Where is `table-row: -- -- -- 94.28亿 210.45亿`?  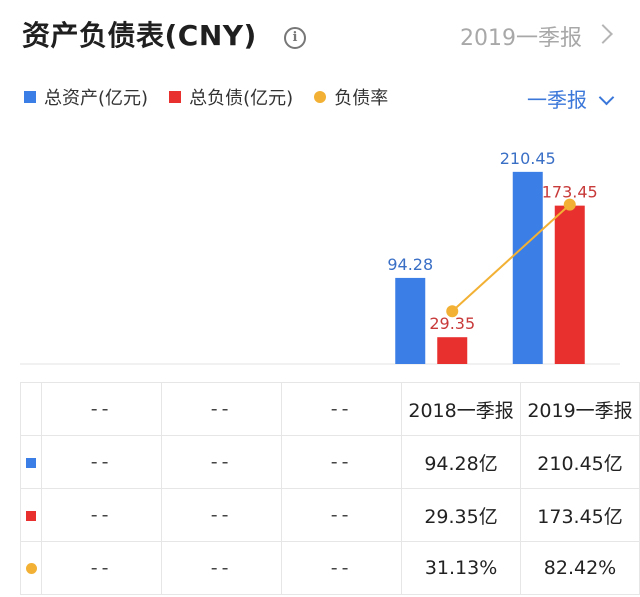
table-row: -- -- -- 94.28亿 210.45亿 is located at coordinates (329, 462).